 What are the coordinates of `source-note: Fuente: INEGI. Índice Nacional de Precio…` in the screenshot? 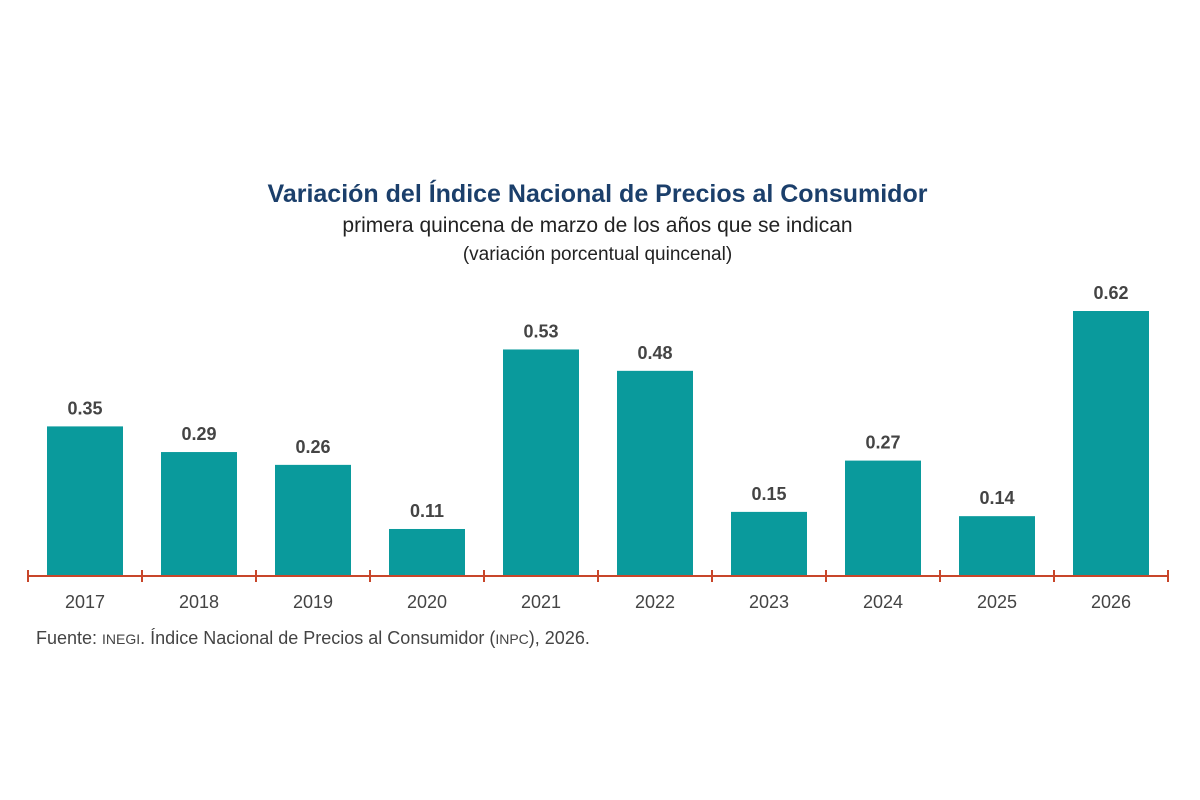 It's located at (313, 638).